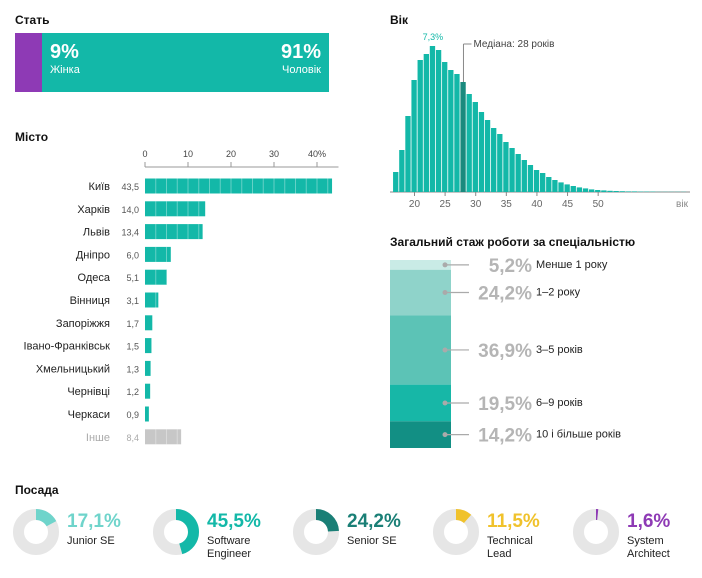  What do you see at coordinates (559, 403) in the screenshot?
I see `experience-category-label: 6–9 років` at bounding box center [559, 403].